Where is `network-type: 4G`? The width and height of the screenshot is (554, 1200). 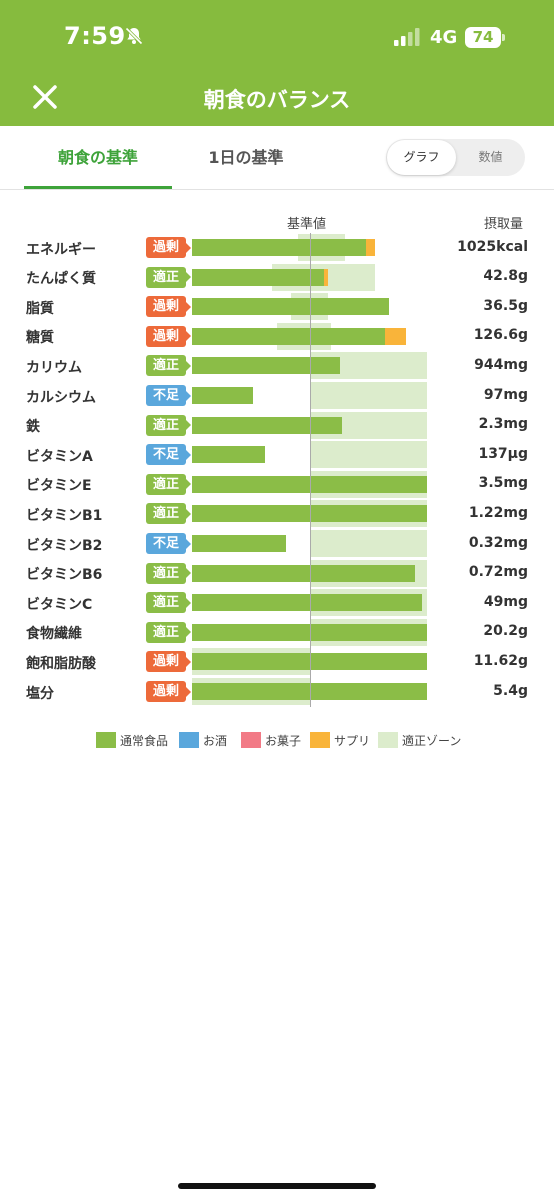 network-type: 4G is located at coordinates (444, 37).